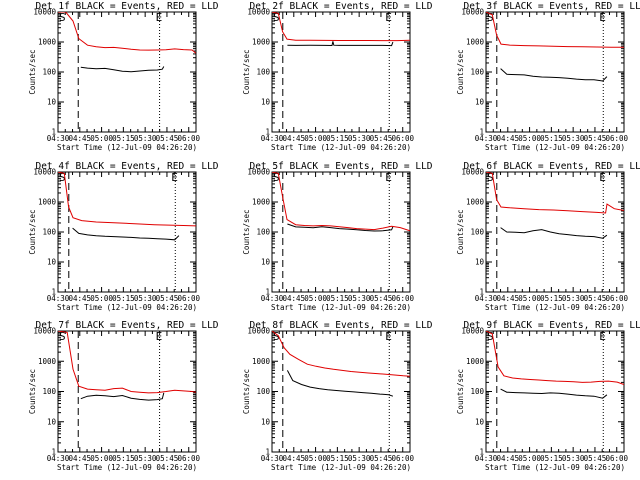 This screenshot has width=640, height=480. I want to click on panel-title: Det 9f BLACK = Events, RED = LLD, so click(551, 325).